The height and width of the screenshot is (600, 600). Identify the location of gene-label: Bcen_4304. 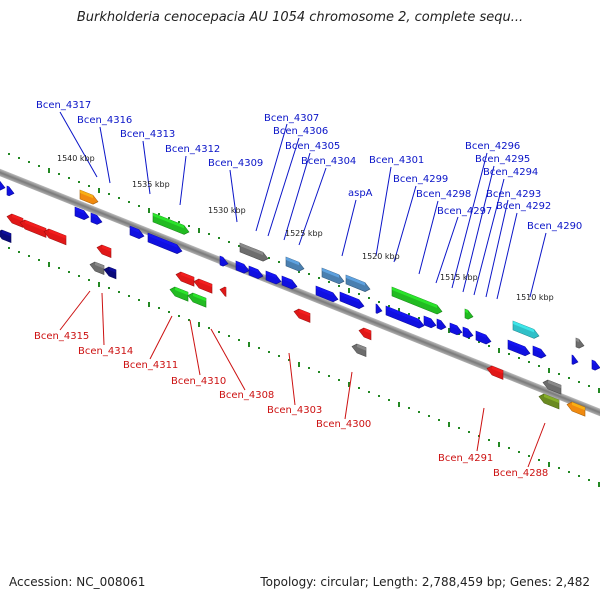
(328, 161).